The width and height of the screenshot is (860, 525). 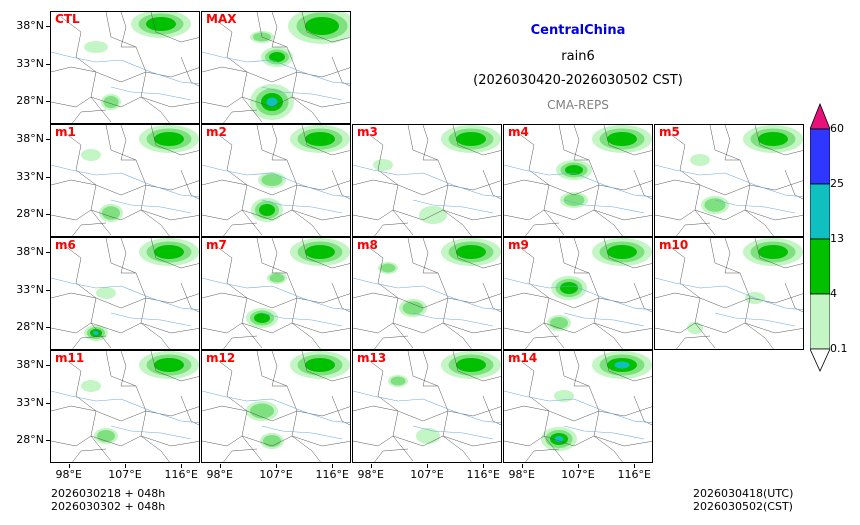 What do you see at coordinates (820, 360) in the screenshot?
I see `colorbar-extend-min` at bounding box center [820, 360].